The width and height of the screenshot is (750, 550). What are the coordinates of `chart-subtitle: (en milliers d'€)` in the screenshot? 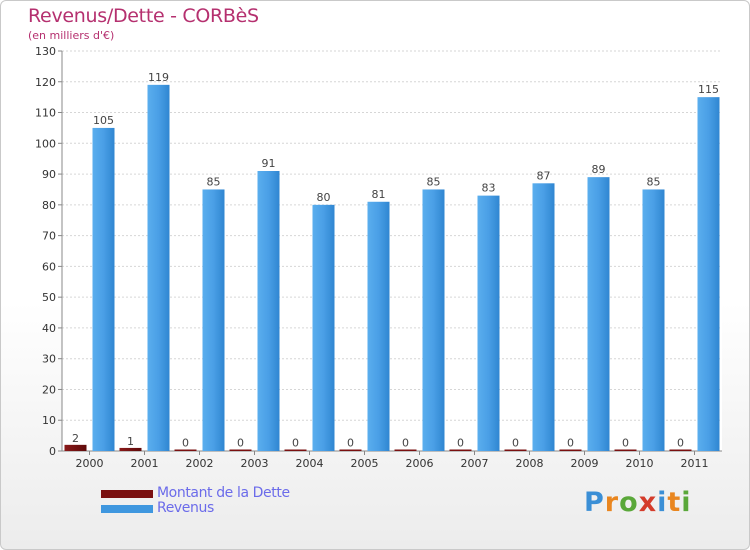 It's located at (71, 35).